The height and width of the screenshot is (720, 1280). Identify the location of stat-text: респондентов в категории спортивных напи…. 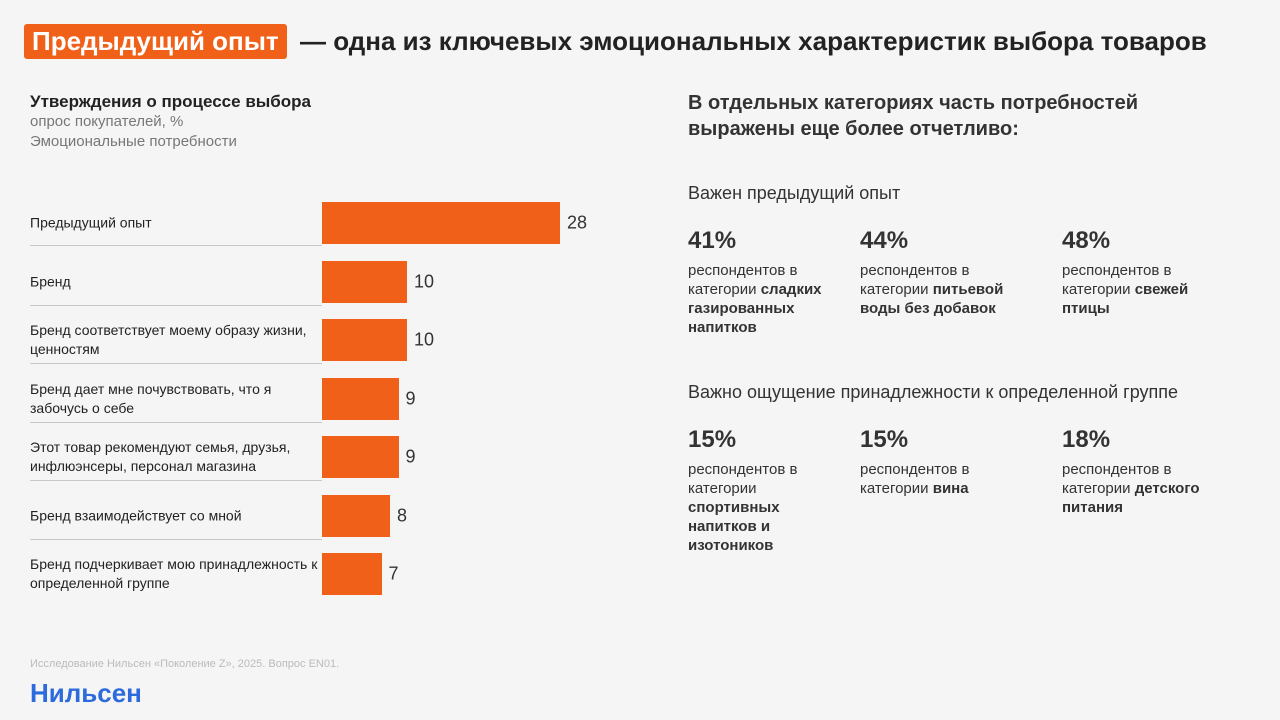
(744, 507).